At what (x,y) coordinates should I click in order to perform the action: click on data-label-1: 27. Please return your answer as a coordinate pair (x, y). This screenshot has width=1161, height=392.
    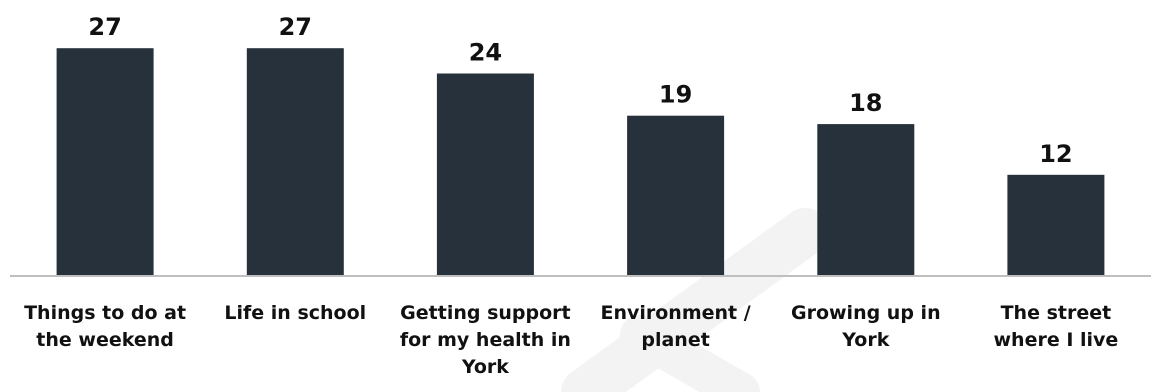
    Looking at the image, I should click on (295, 27).